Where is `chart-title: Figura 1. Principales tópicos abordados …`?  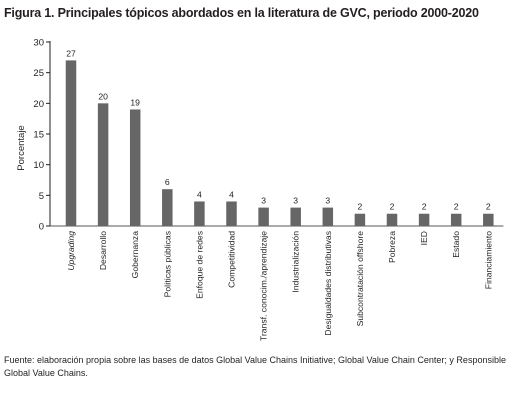 chart-title: Figura 1. Principales tópicos abordados … is located at coordinates (241, 13).